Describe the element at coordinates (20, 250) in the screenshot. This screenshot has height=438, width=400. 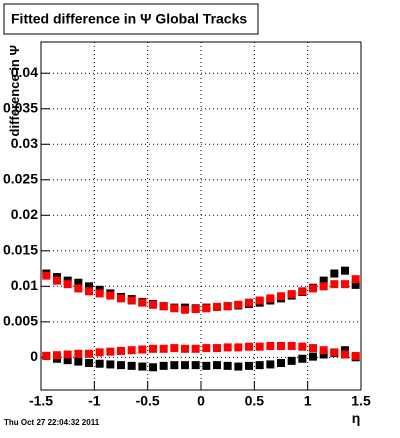
I see `y-tick-label: 0.015` at that location.